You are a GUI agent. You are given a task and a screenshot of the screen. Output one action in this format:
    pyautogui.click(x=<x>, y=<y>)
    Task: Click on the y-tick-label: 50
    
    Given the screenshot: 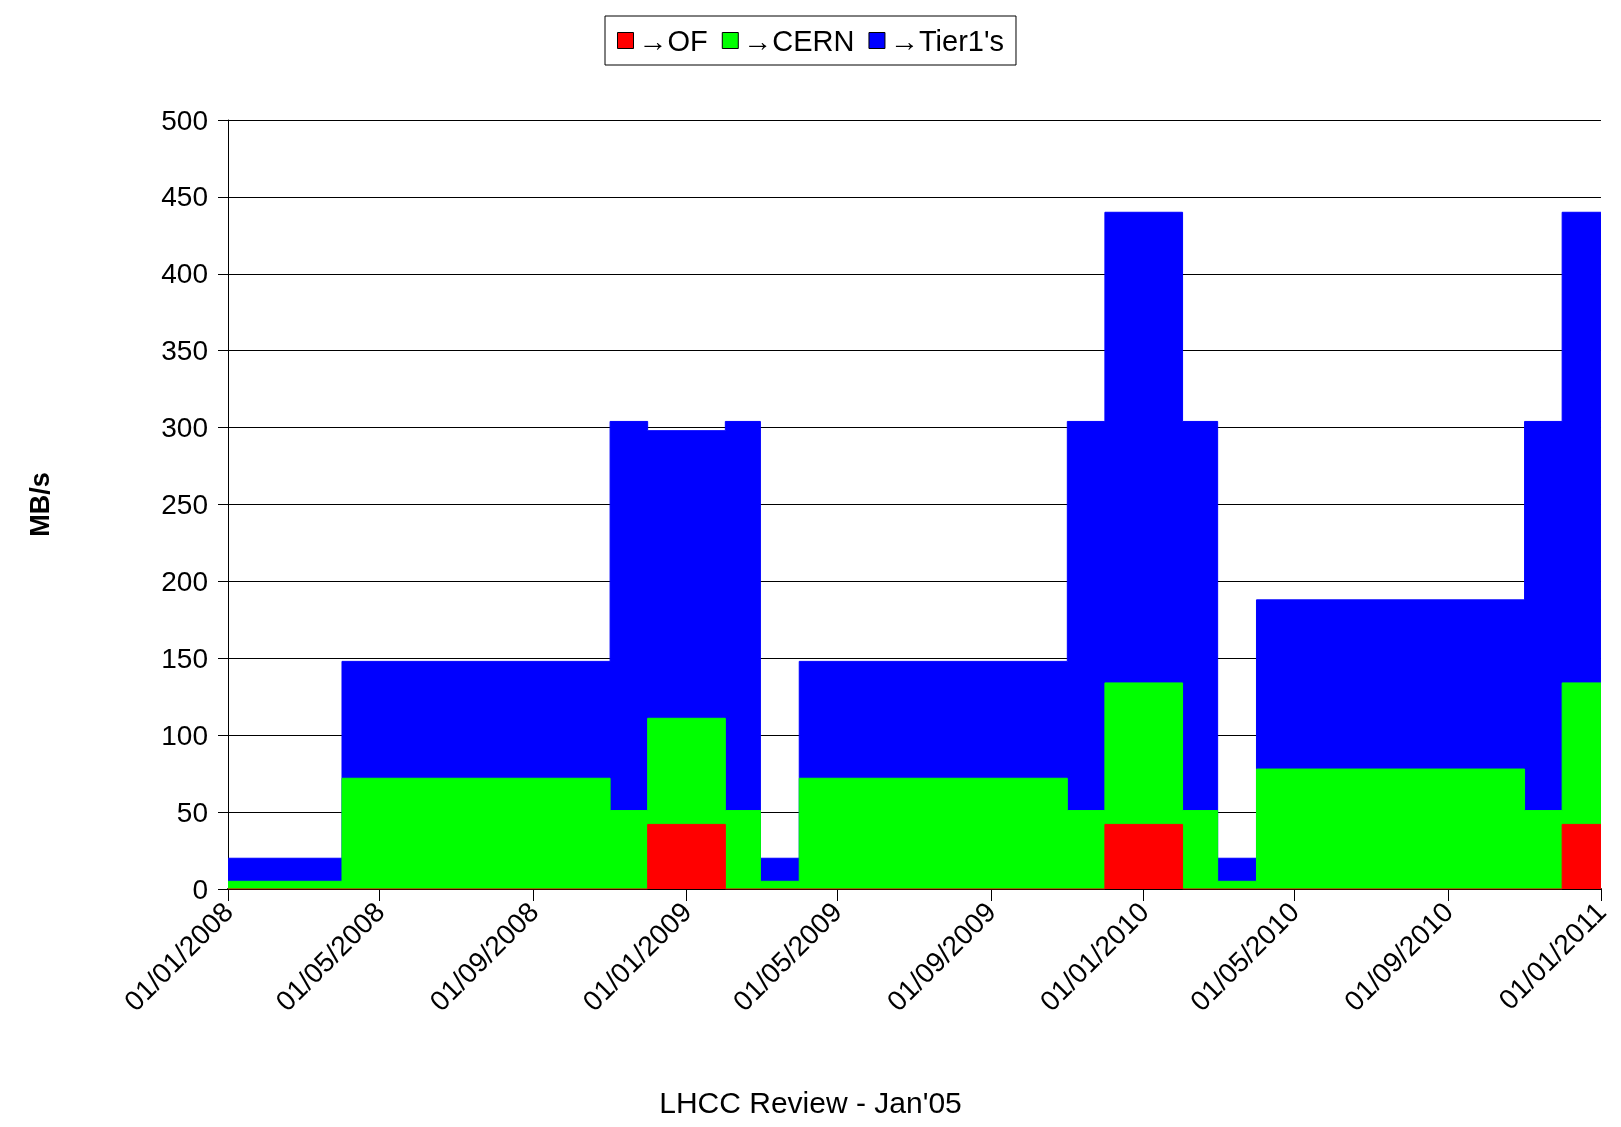 What is the action you would take?
    pyautogui.click(x=192, y=812)
    